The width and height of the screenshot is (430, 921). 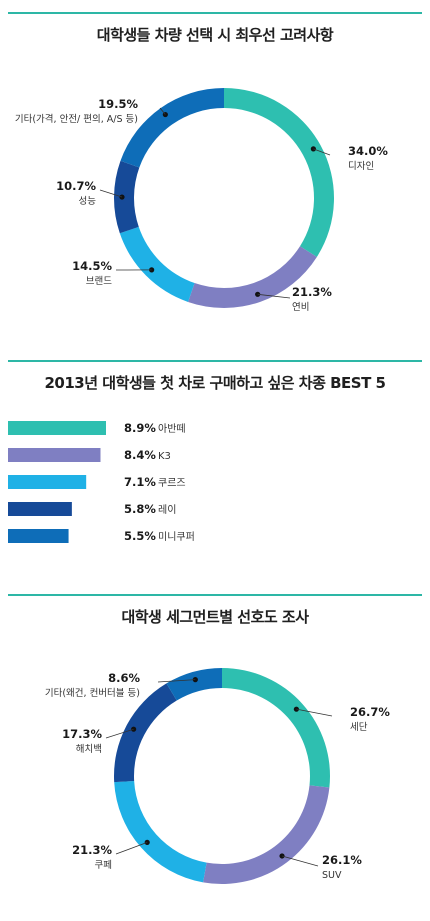 What do you see at coordinates (101, 482) in the screenshot?
I see `bar-chart-first-car: 8.9% 아반떼 8.4% K3 7.1% 쿠르즈 5.8% 레이 5.5% 미니쿠퍼` at bounding box center [101, 482].